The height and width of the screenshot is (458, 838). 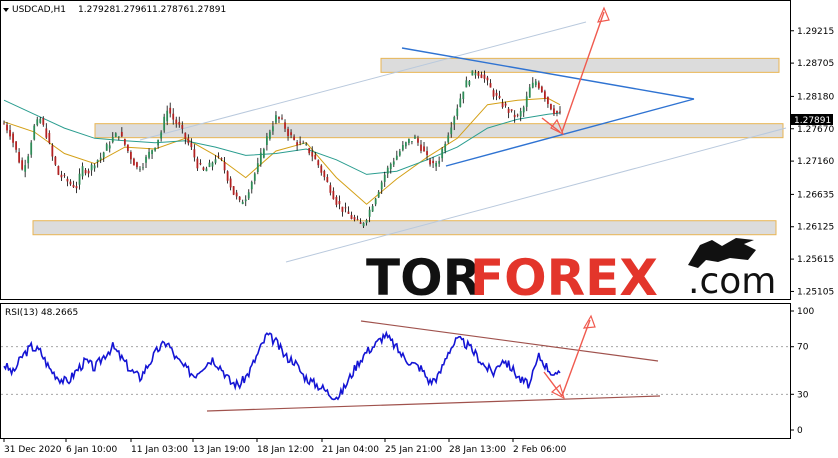 I want to click on torforex-logo: TOR FOREX .com, so click(x=571, y=272).